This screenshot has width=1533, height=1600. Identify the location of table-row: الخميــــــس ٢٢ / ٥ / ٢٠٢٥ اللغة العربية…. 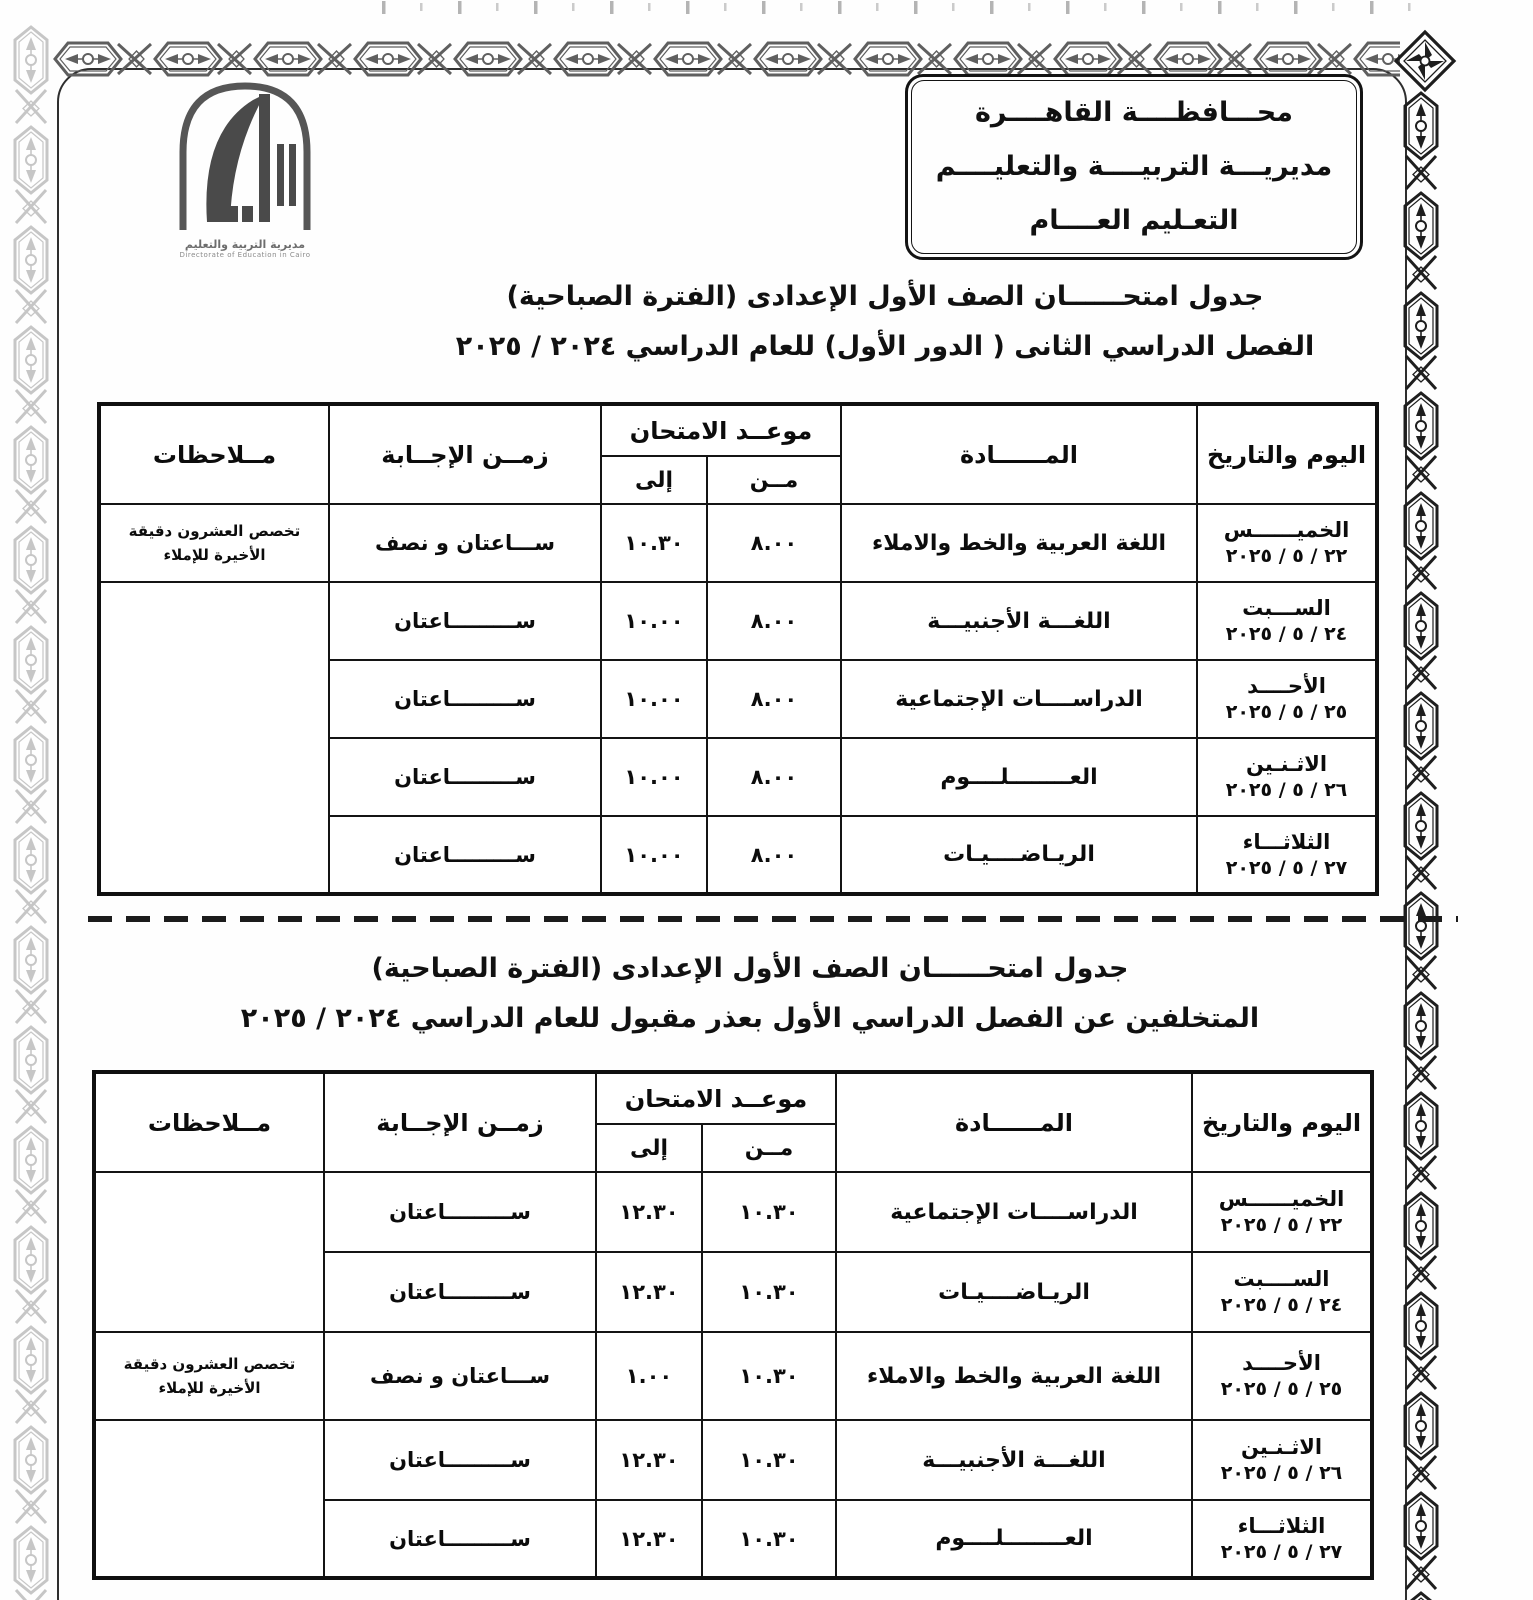
(738, 543).